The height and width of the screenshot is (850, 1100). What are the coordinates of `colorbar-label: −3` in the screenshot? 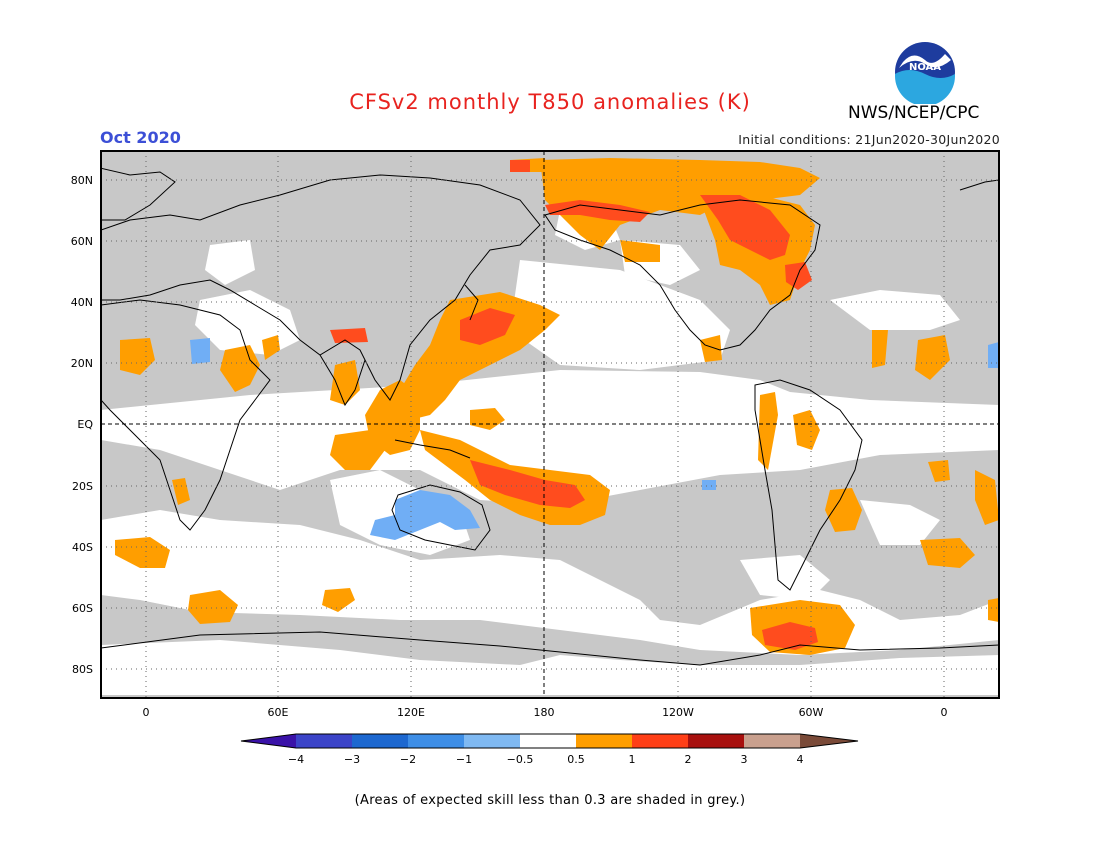 It's located at (352, 759).